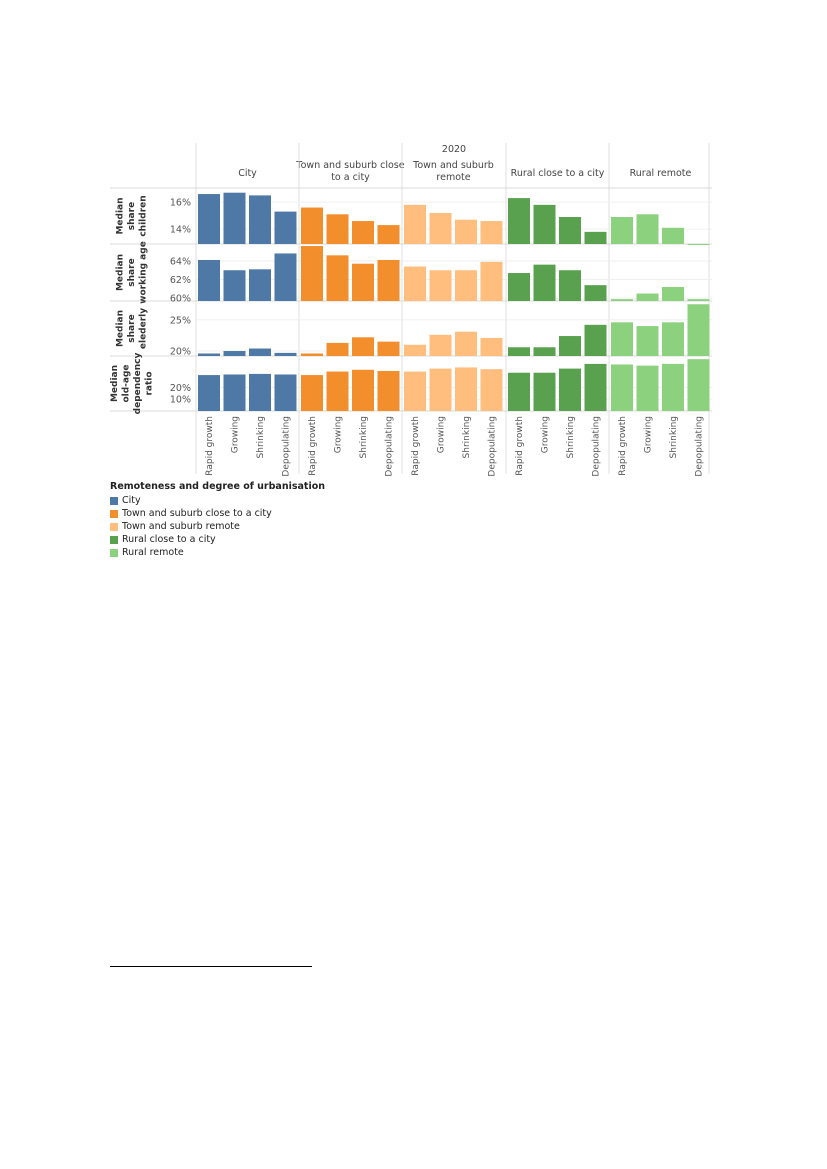  What do you see at coordinates (126, 383) in the screenshot?
I see `row-label: old-age` at bounding box center [126, 383].